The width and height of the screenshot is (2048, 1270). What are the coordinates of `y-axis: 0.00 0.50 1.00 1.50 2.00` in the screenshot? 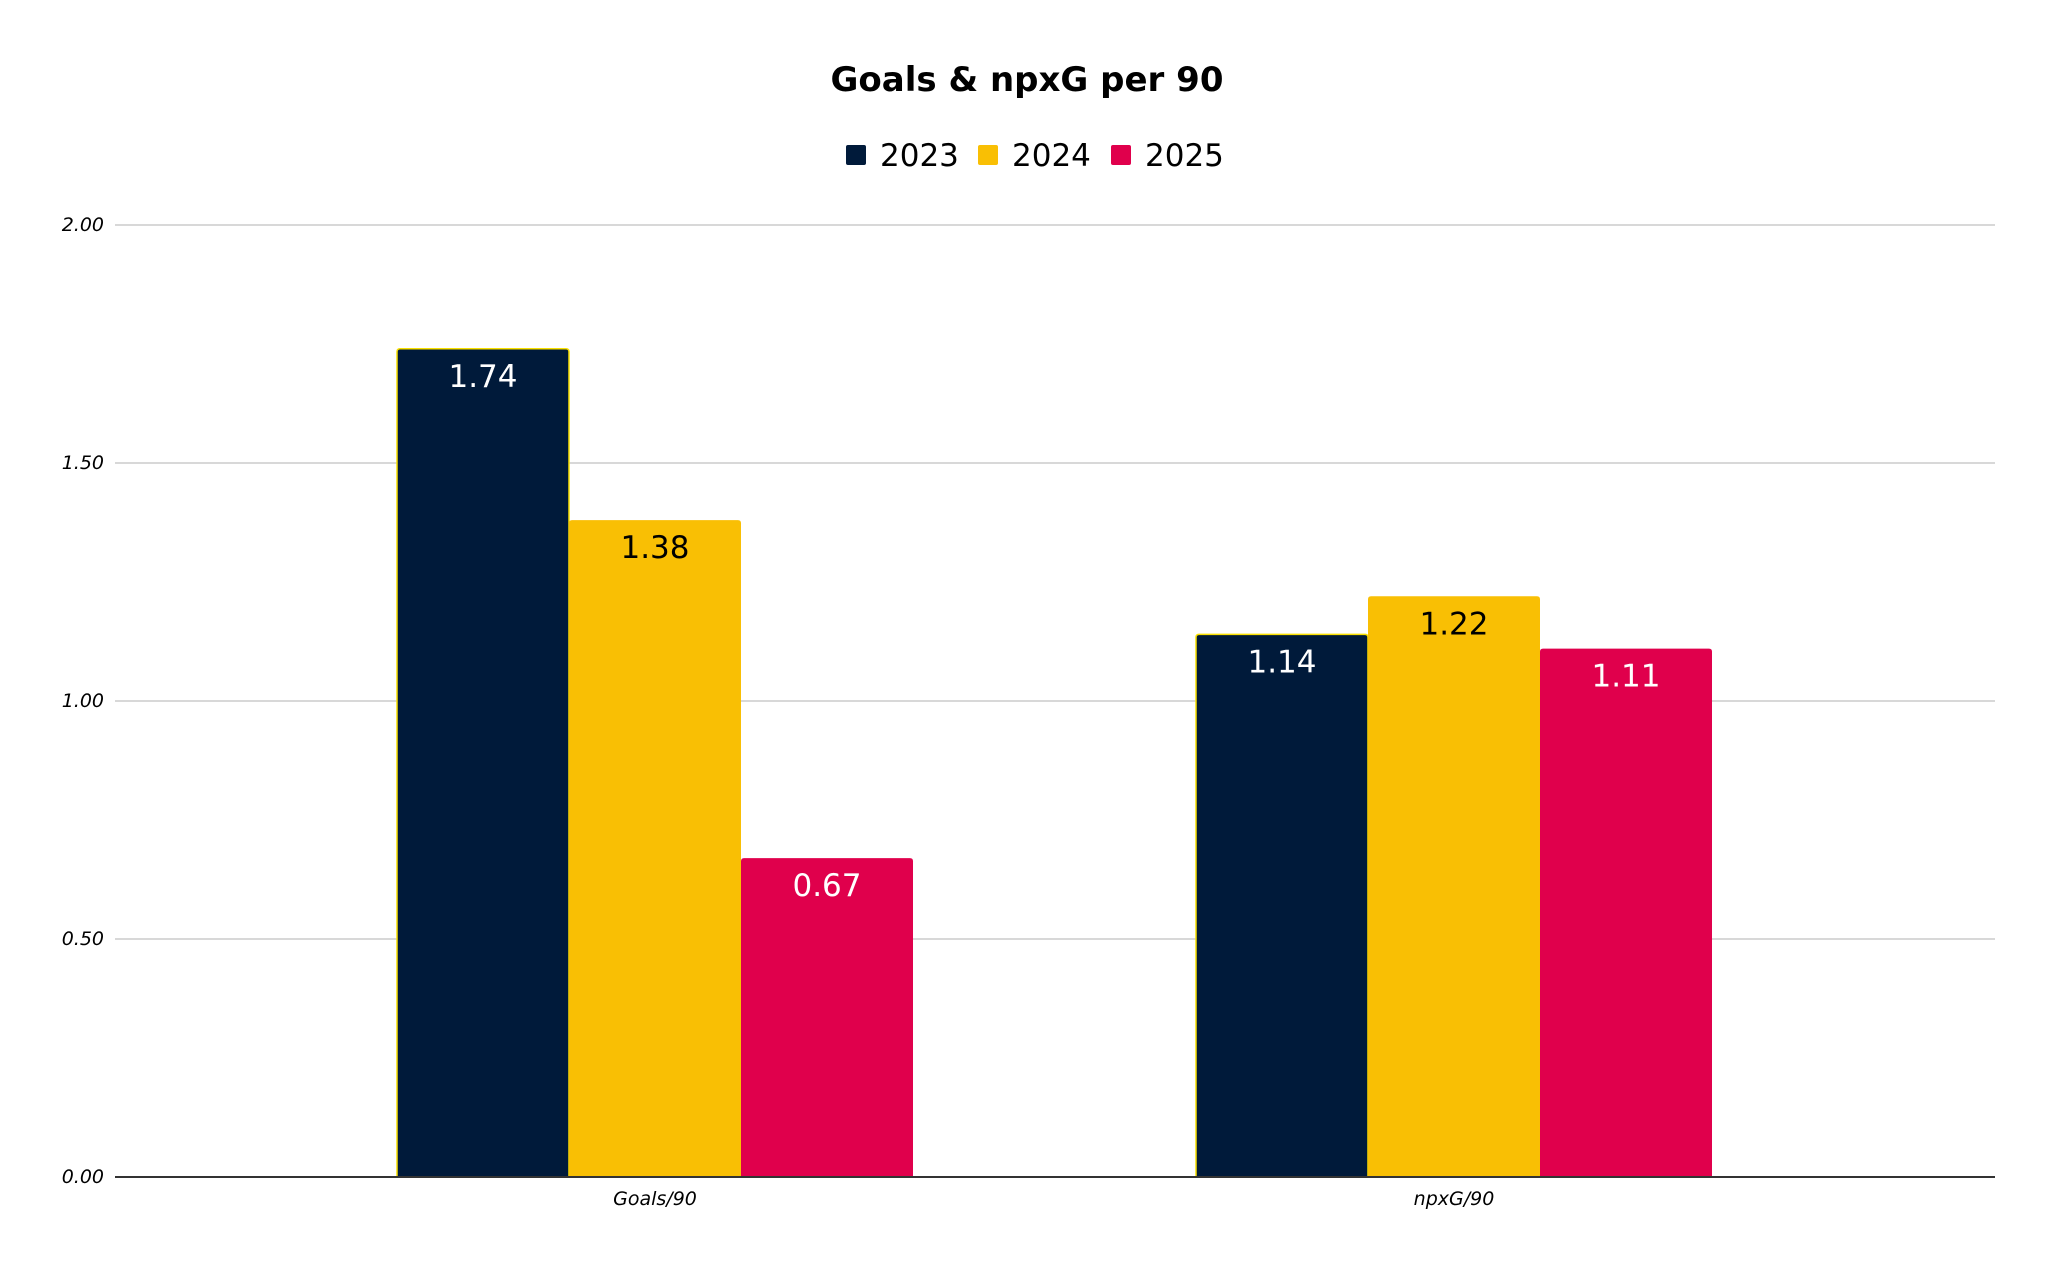 It's located at (83, 701).